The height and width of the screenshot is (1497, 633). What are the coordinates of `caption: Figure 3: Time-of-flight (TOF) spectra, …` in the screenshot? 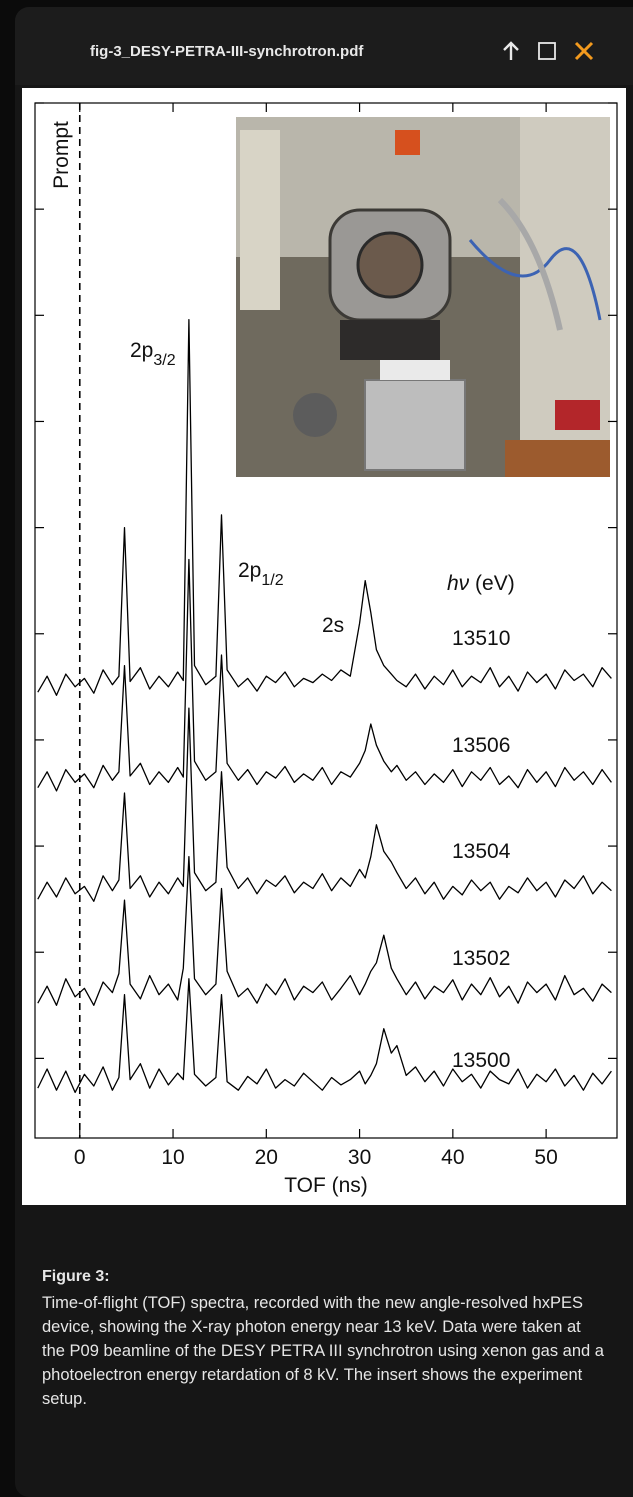 It's located at (325, 1338).